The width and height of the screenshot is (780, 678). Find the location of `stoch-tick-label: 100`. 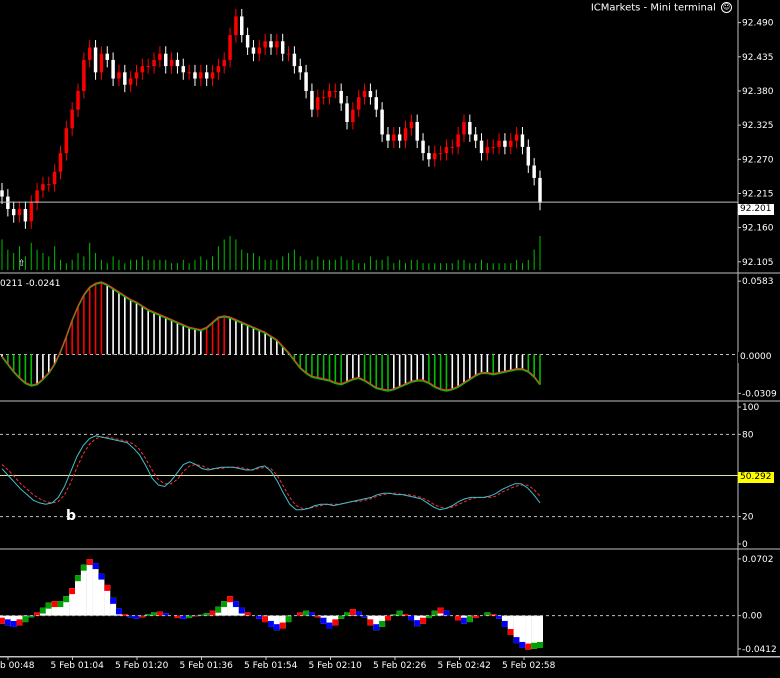

stoch-tick-label: 100 is located at coordinates (750, 408).